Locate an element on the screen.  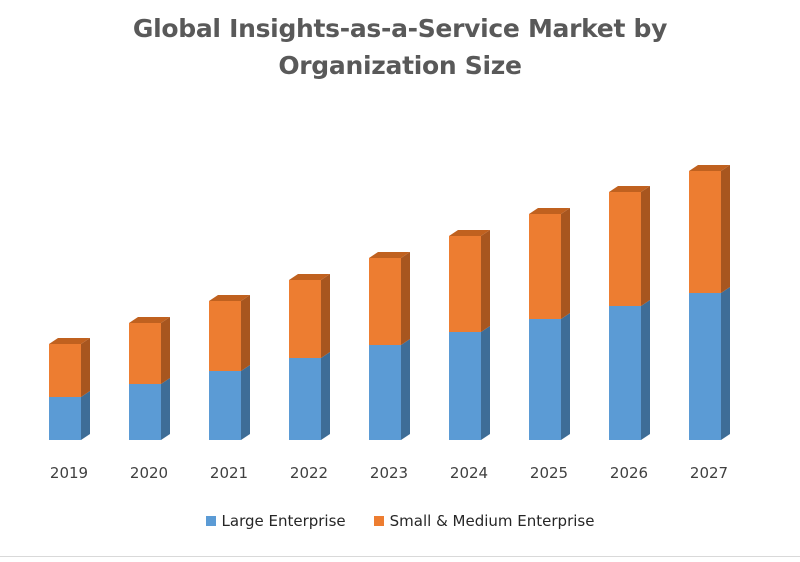
bar-small-medium-enterprise-2023 is located at coordinates (385, 301).